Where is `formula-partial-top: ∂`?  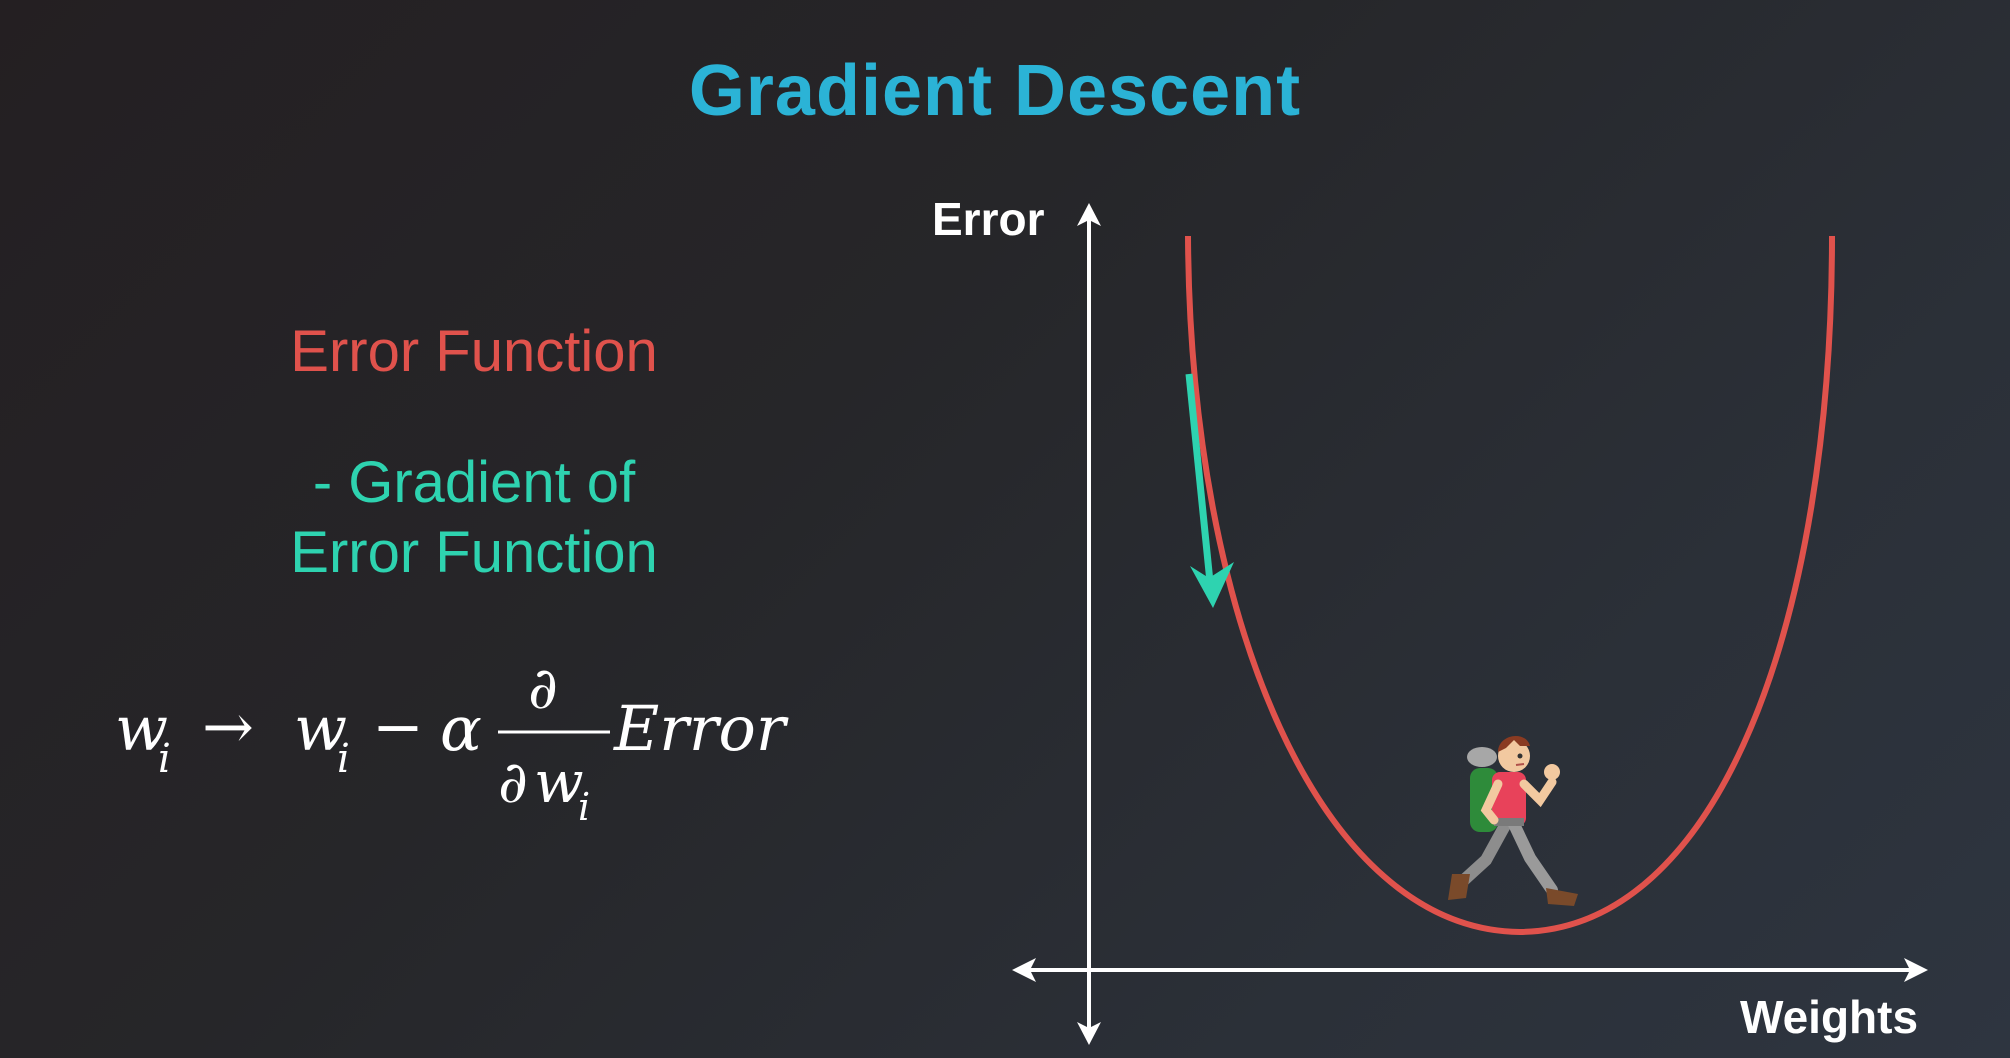 formula-partial-top: ∂ is located at coordinates (543, 688).